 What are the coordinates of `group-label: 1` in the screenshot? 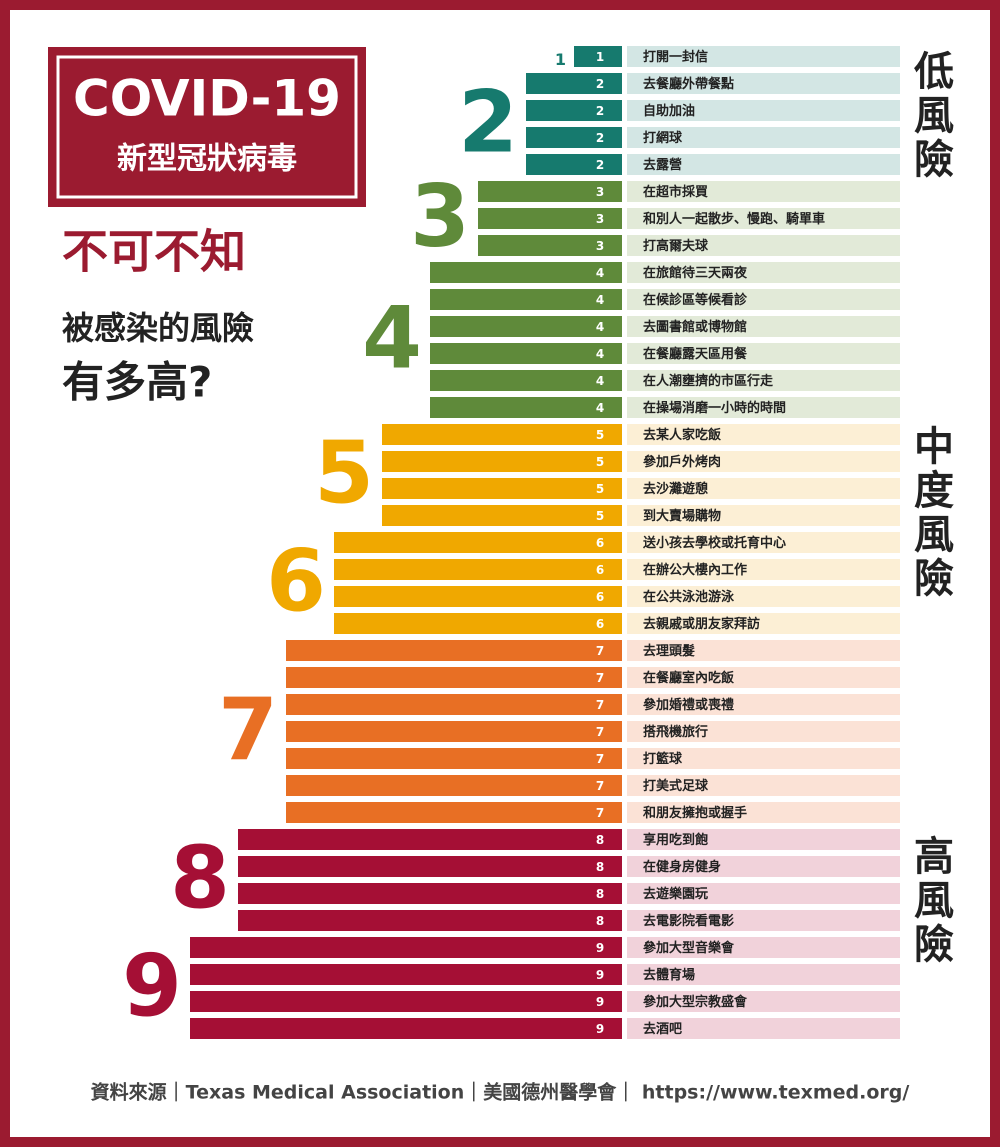 It's located at (560, 59).